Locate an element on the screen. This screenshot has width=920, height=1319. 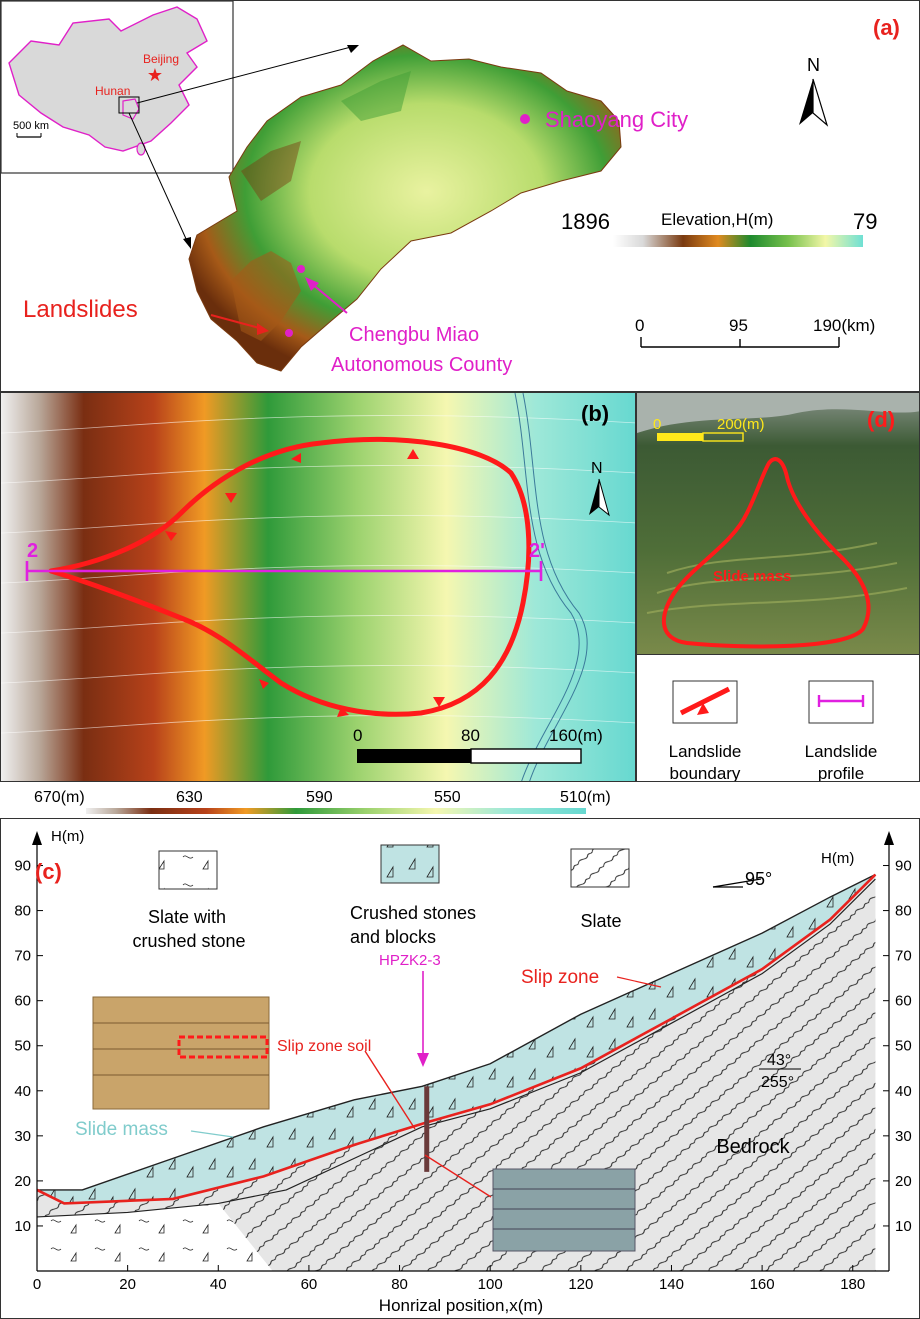
y-tick-label-right: 20 is located at coordinates (903, 1181).